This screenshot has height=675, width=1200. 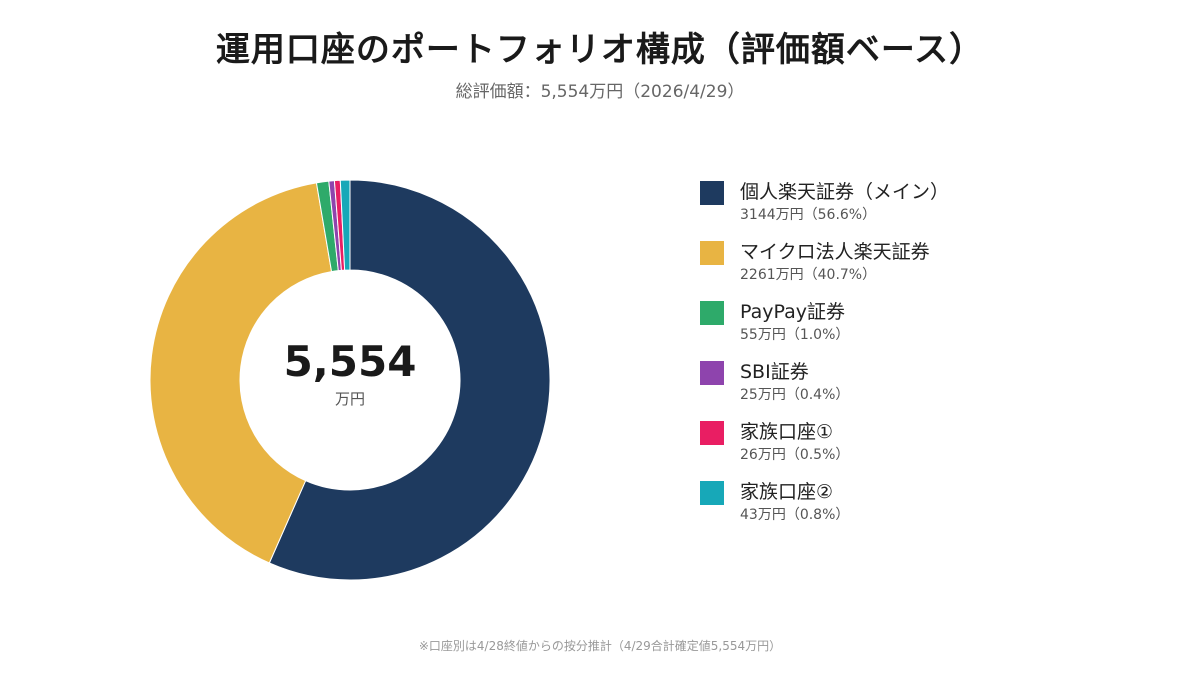 What do you see at coordinates (600, 50) in the screenshot?
I see `chart-title: 運用口座のポートフォリオ構成（評価額ベース）` at bounding box center [600, 50].